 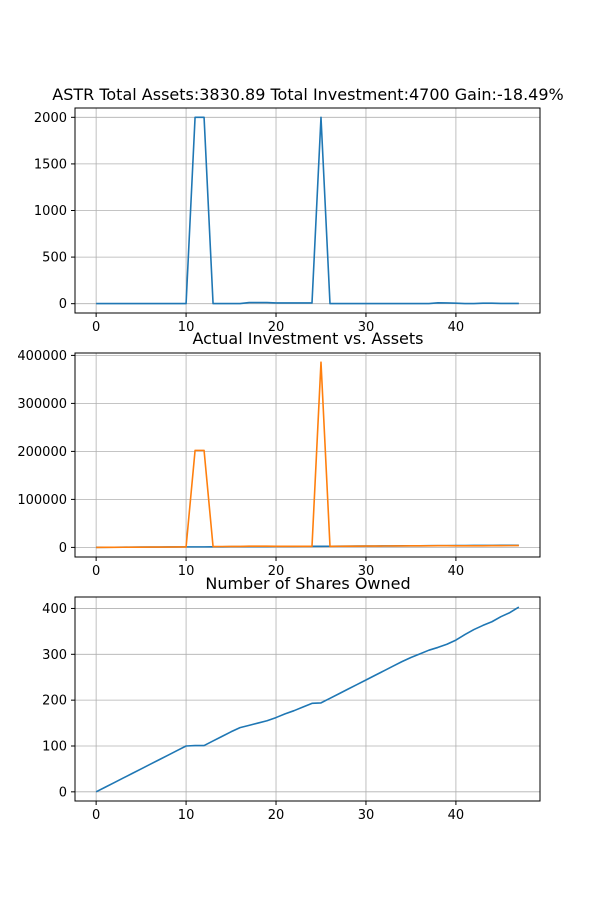 What do you see at coordinates (50, 118) in the screenshot?
I see `y-tick-label: 2000` at bounding box center [50, 118].